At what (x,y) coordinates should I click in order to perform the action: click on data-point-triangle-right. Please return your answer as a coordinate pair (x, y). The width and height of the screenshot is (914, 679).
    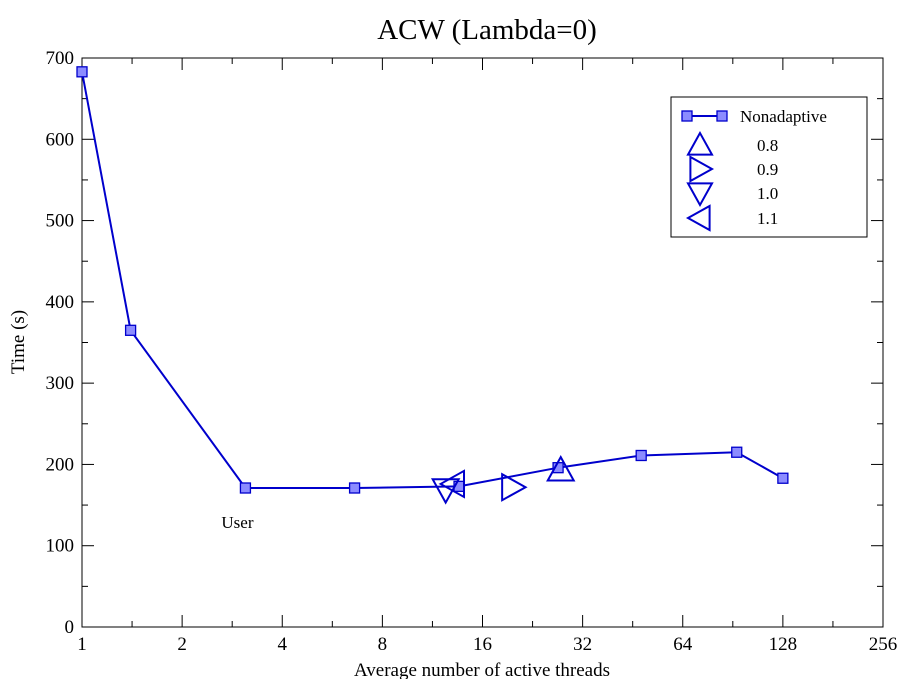
    Looking at the image, I should click on (514, 487).